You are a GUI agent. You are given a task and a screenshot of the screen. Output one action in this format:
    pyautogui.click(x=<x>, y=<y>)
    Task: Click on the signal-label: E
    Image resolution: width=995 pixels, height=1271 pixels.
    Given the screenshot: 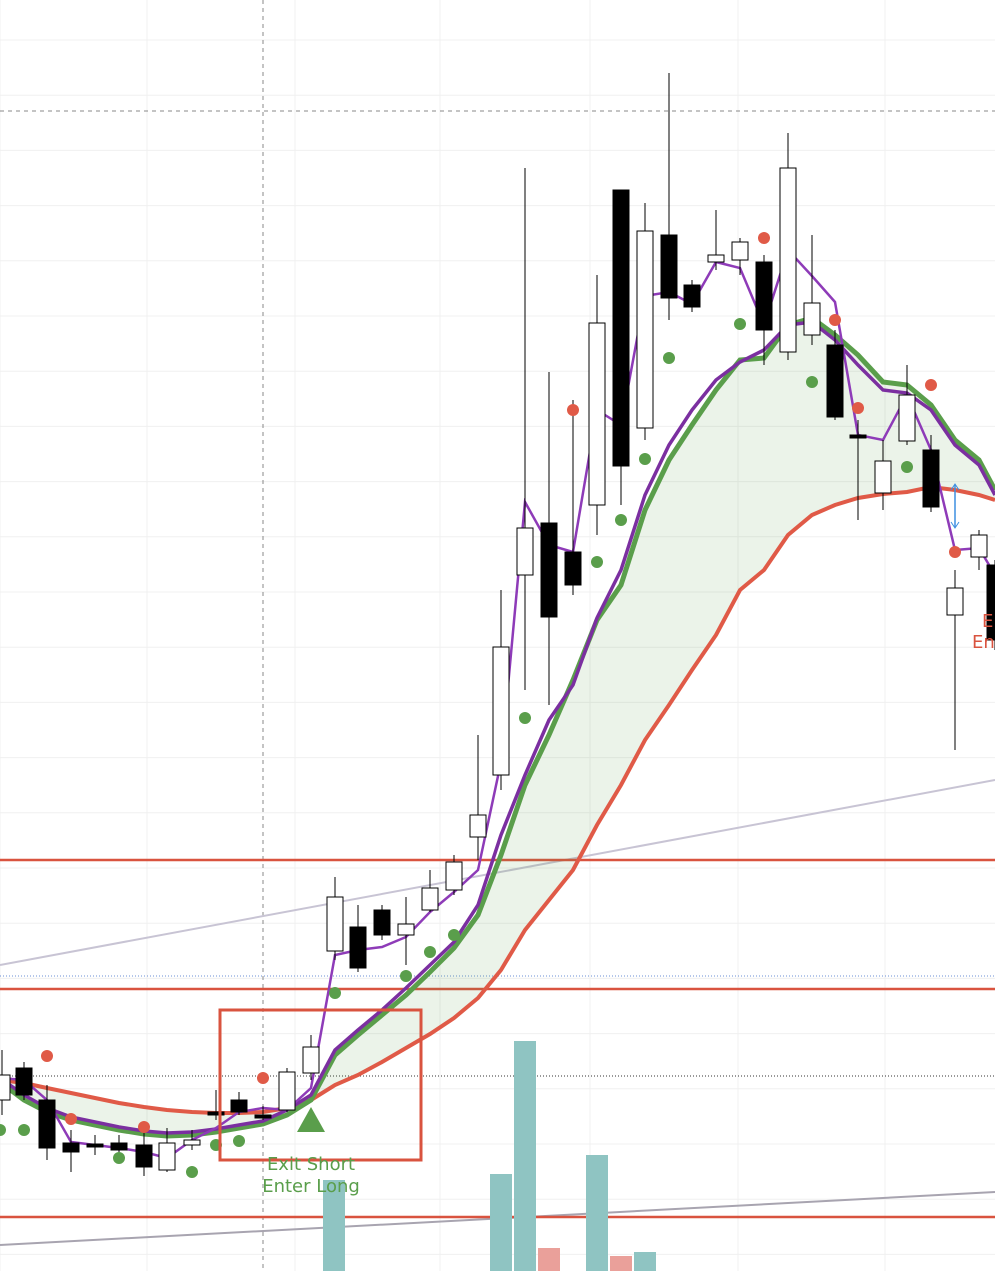 What is the action you would take?
    pyautogui.click(x=987, y=621)
    